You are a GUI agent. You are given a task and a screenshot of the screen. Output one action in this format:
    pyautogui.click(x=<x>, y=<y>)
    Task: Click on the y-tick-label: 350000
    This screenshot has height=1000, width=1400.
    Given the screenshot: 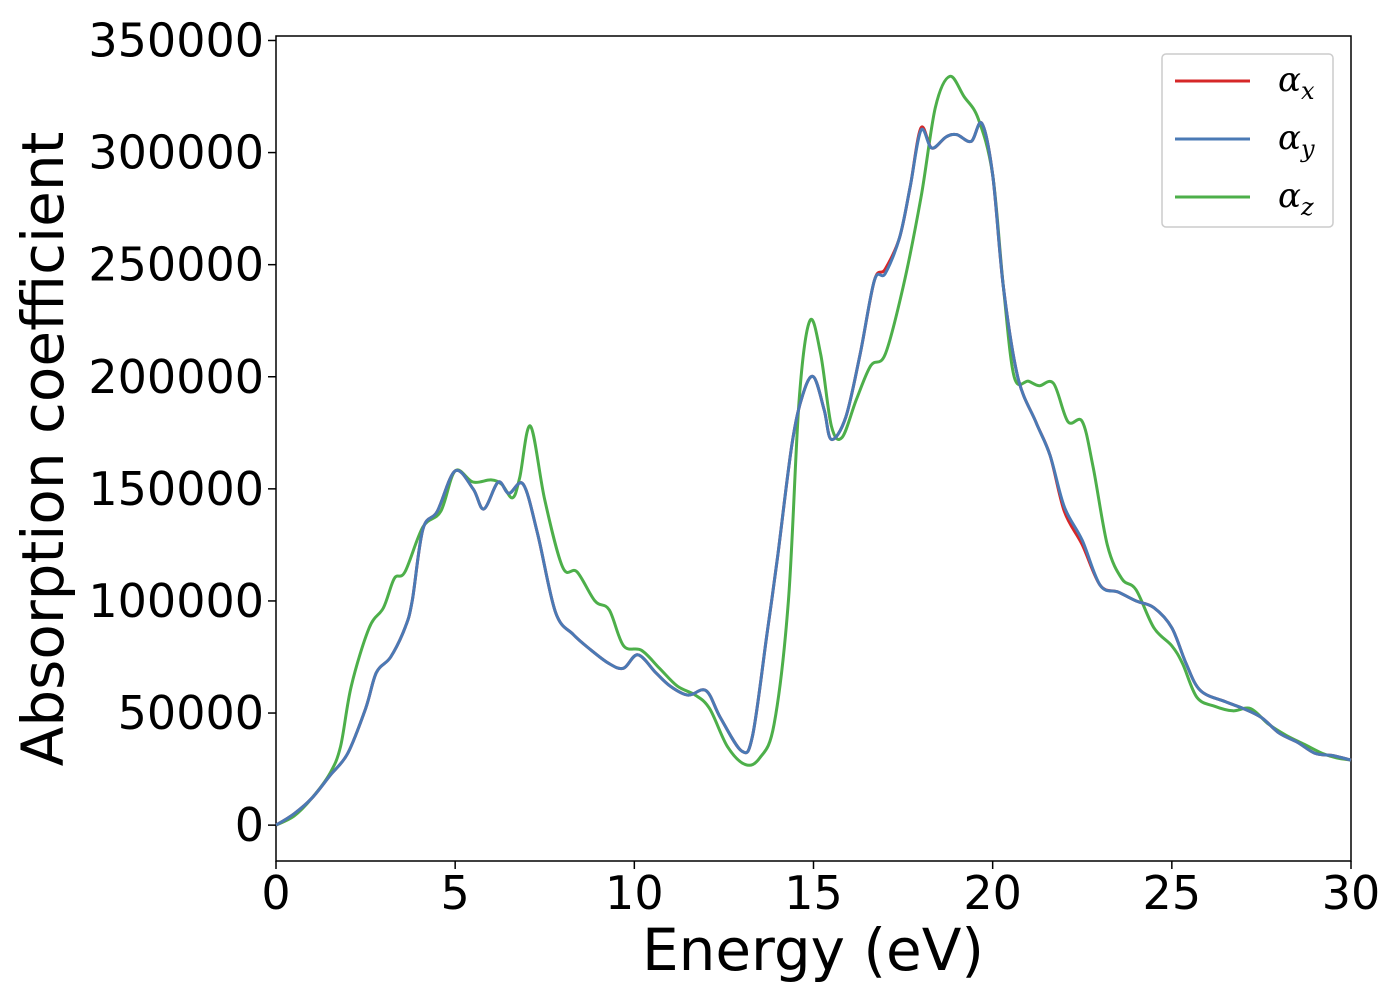 What is the action you would take?
    pyautogui.click(x=176, y=40)
    